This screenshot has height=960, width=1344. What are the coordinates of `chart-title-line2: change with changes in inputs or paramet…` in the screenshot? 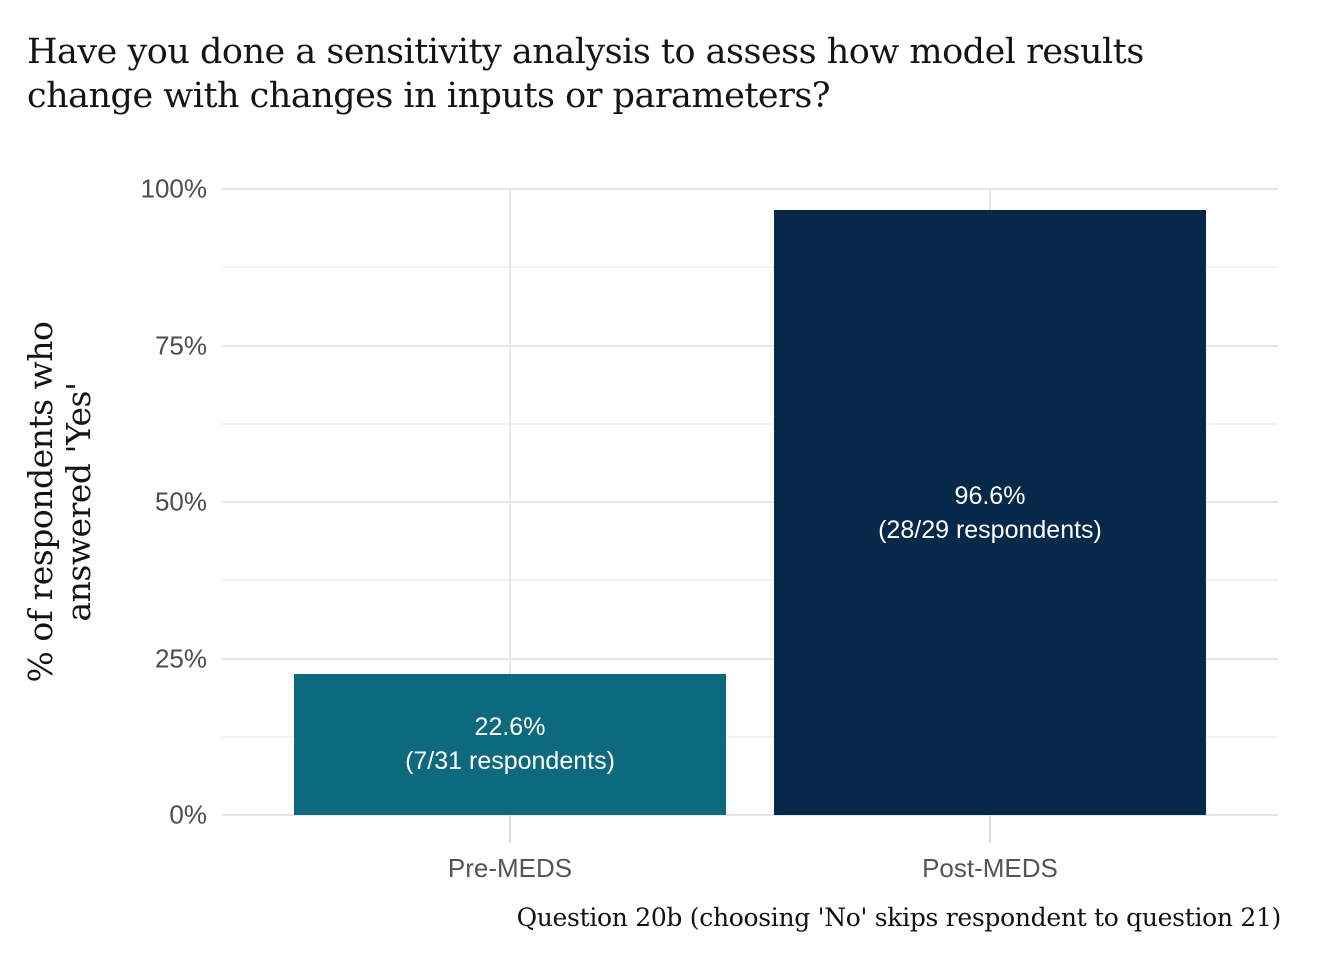 It's located at (429, 96).